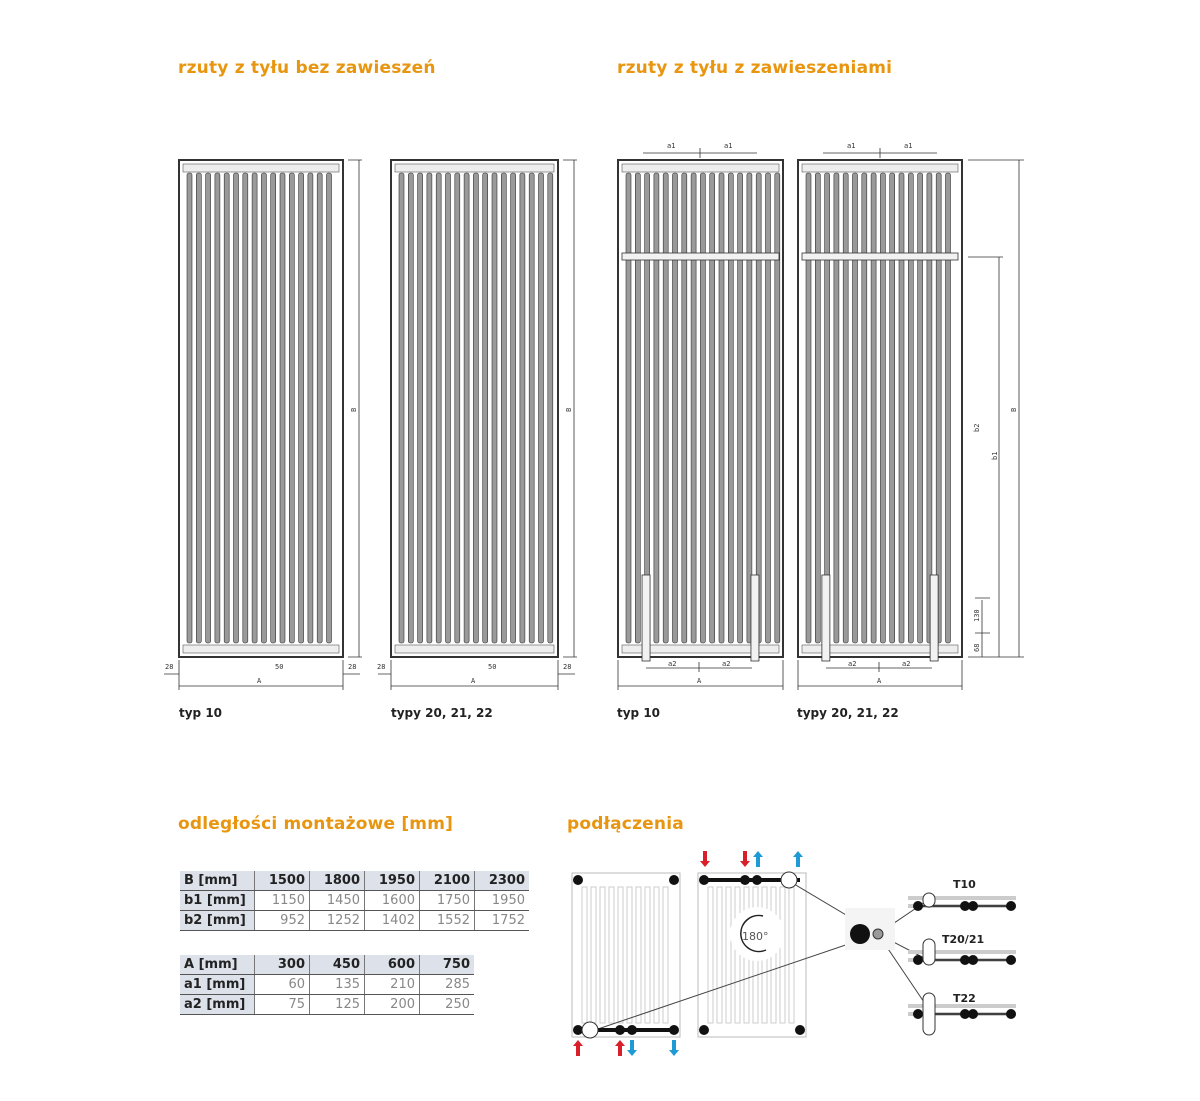 The height and width of the screenshot is (1101, 1200). What do you see at coordinates (908, 146) in the screenshot?
I see `dim-a1-4: a1` at bounding box center [908, 146].